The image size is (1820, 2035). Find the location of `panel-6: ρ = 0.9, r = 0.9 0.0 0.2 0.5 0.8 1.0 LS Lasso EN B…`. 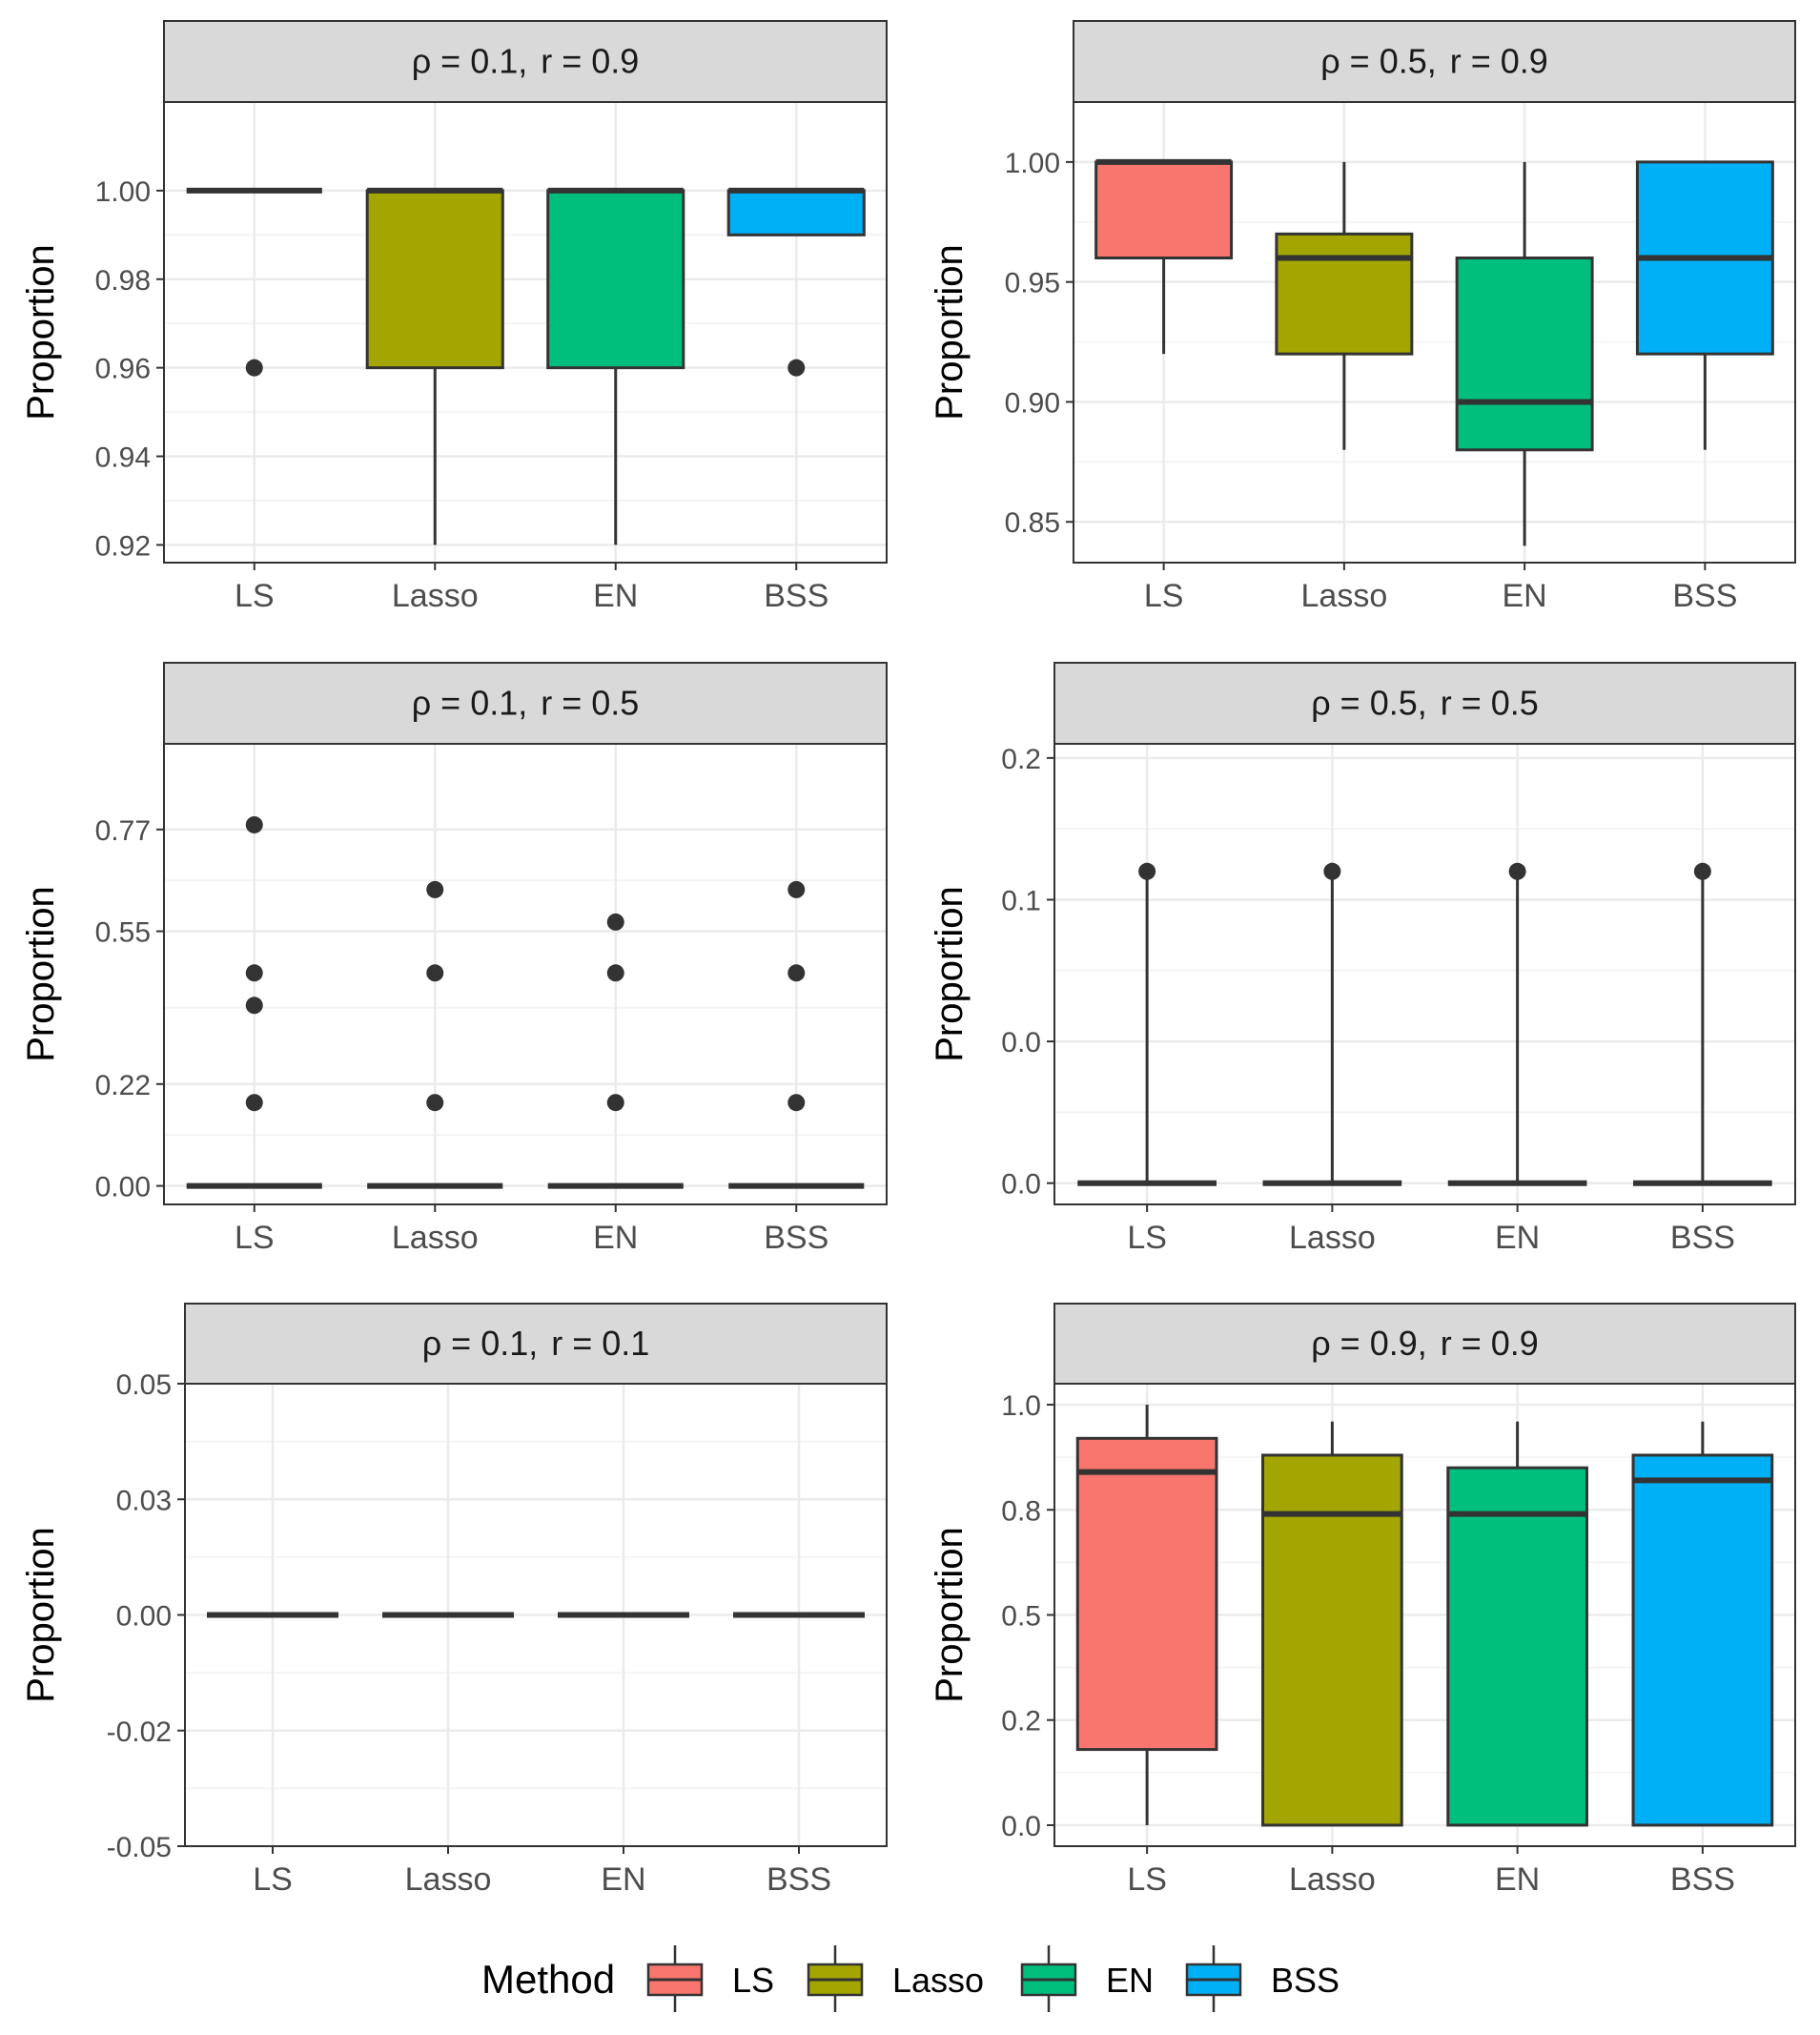

panel-6: ρ = 0.9, r = 0.9 0.0 0.2 0.5 0.8 1.0 LS Lasso EN B… is located at coordinates (1362, 1600).